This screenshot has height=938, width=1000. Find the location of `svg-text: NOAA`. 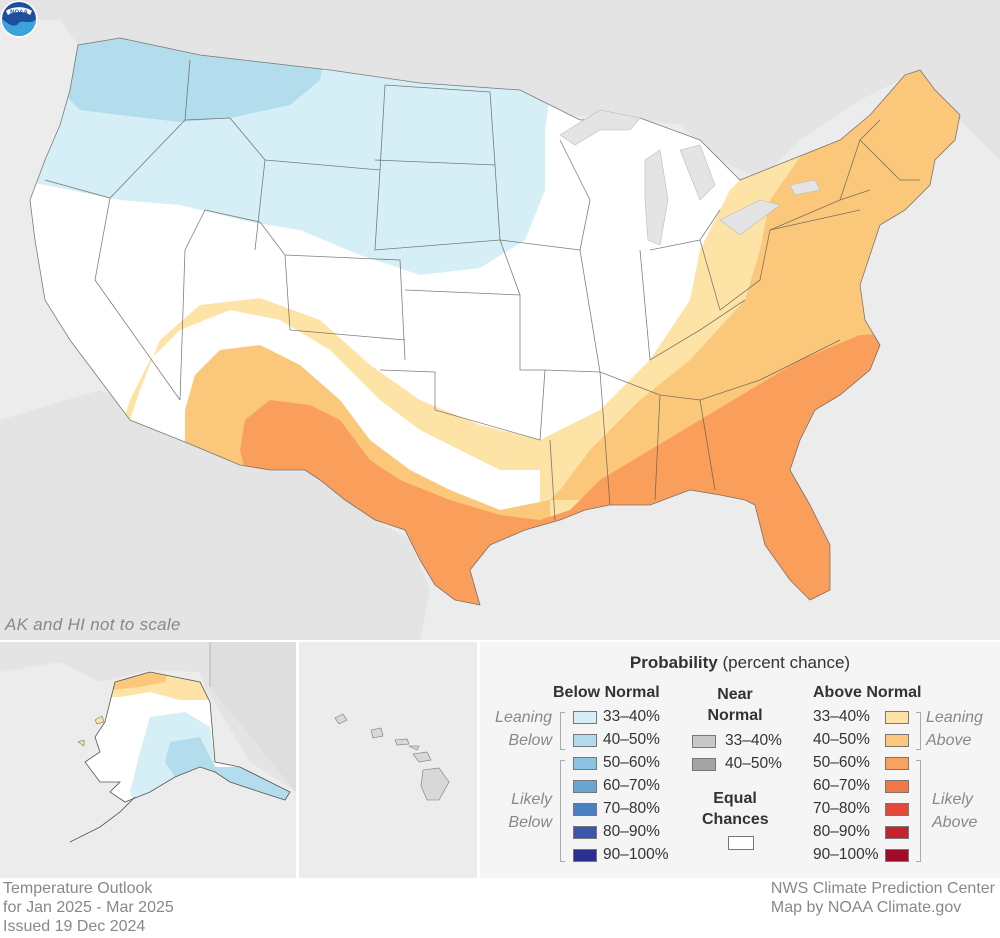

svg-text: NOAA is located at coordinates (19, 13).